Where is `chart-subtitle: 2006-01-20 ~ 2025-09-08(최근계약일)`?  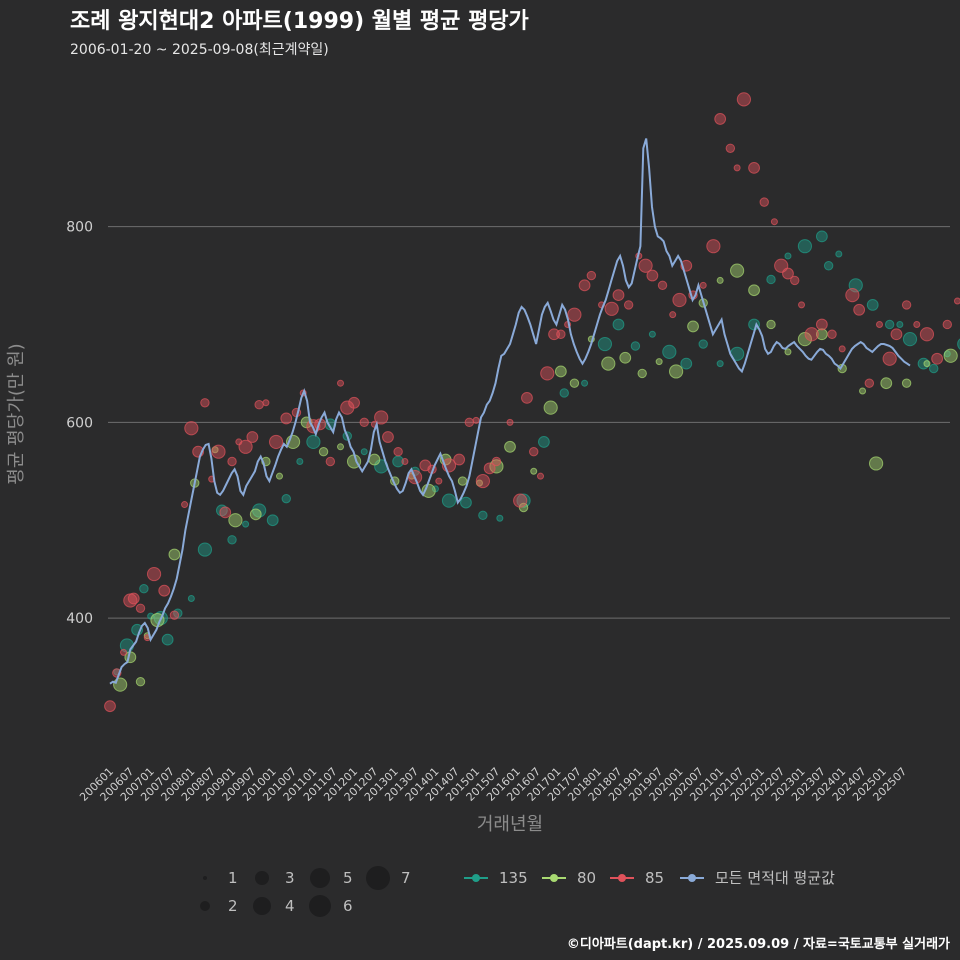 chart-subtitle: 2006-01-20 ~ 2025-09-08(최근계약일) is located at coordinates (199, 50).